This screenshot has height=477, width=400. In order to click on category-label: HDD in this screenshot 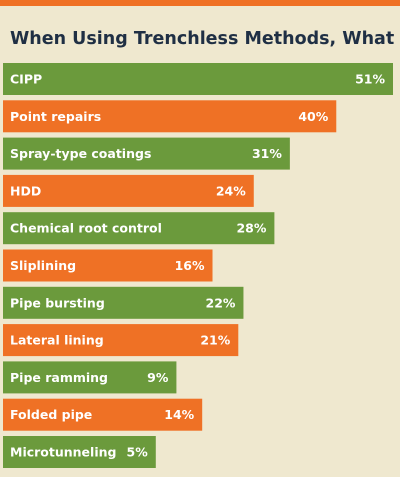, I will do `click(25, 190)`.